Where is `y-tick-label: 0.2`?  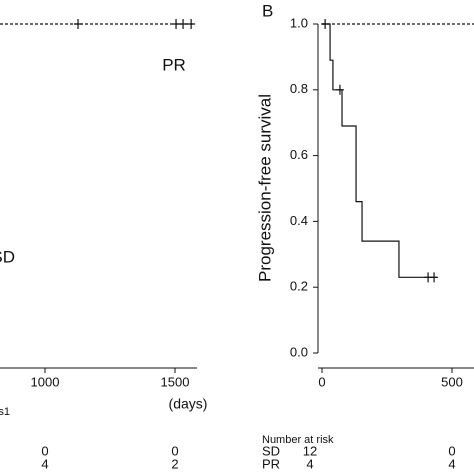
y-tick-label: 0.2 is located at coordinates (299, 286).